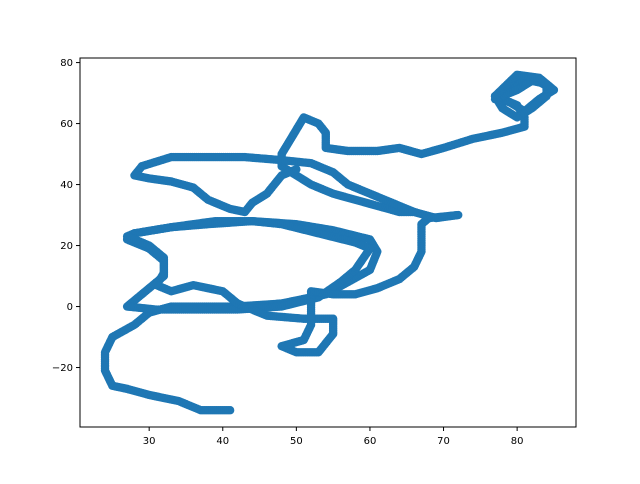 Image resolution: width=640 pixels, height=484 pixels. Describe the element at coordinates (517, 441) in the screenshot. I see `x-tick-label: 80` at that location.